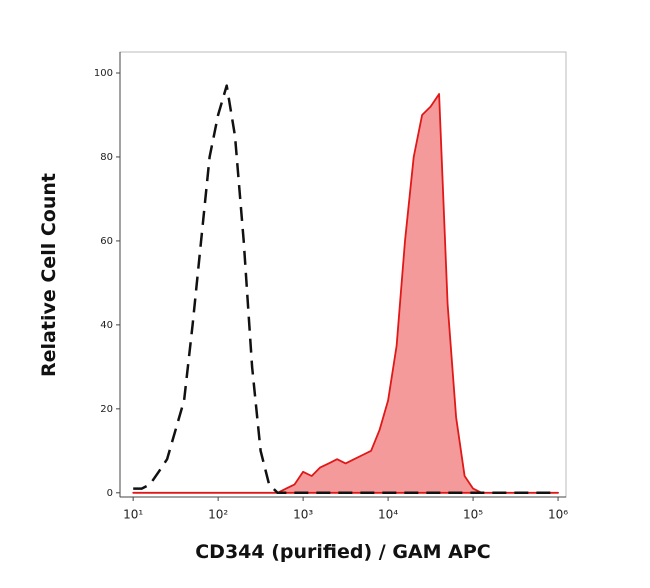 Image resolution: width=650 pixels, height=588 pixels. Describe the element at coordinates (110, 493) in the screenshot. I see `y-tick-label: 0` at that location.